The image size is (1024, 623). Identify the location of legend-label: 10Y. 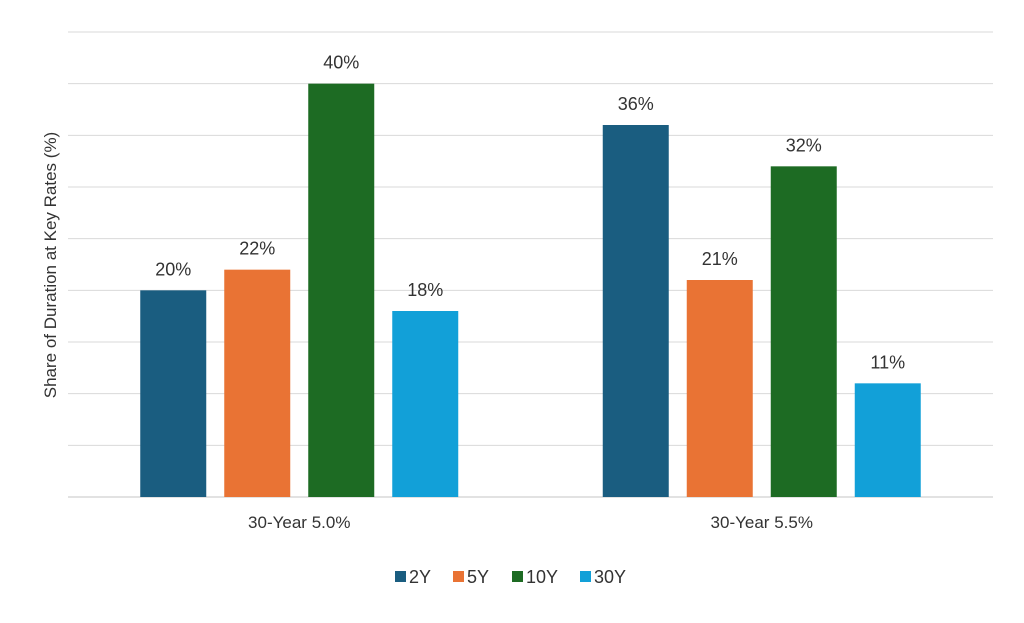
(542, 577).